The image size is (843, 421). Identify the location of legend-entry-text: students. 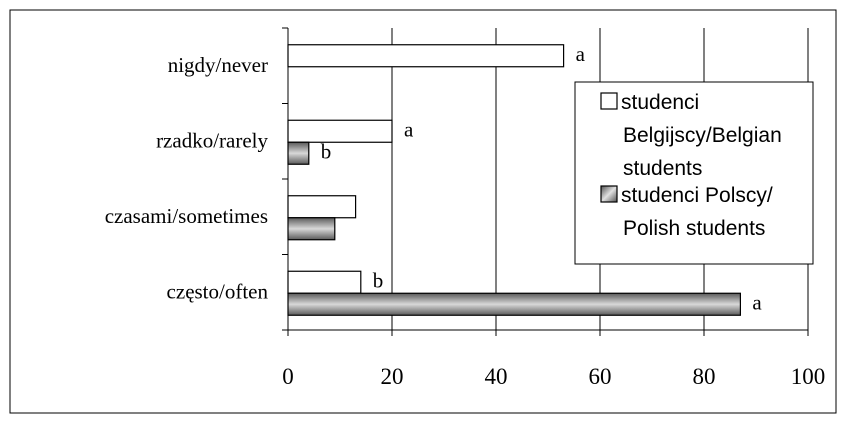
(662, 168).